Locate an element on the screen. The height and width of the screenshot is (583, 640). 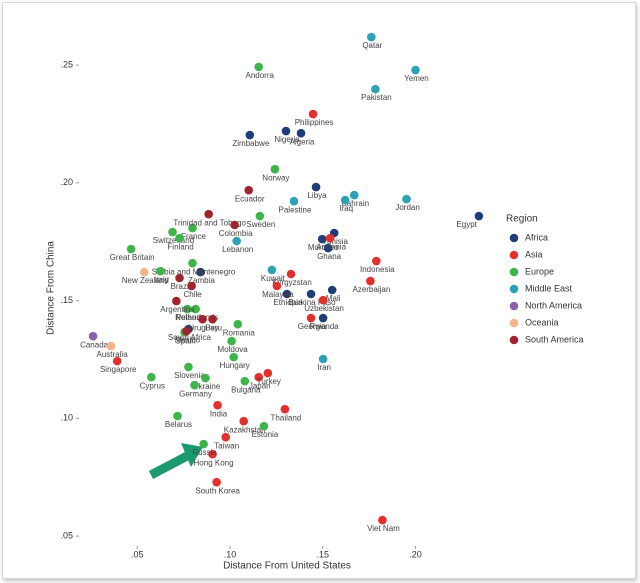
point-label: Uruguay is located at coordinates (203, 327).